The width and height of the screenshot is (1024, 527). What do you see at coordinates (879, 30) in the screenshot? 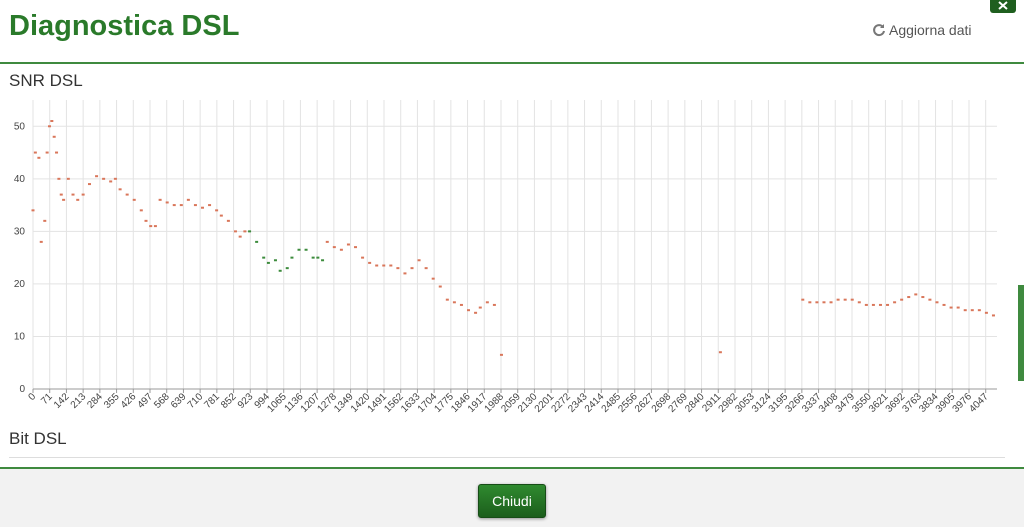
I see `refresh-icon` at bounding box center [879, 30].